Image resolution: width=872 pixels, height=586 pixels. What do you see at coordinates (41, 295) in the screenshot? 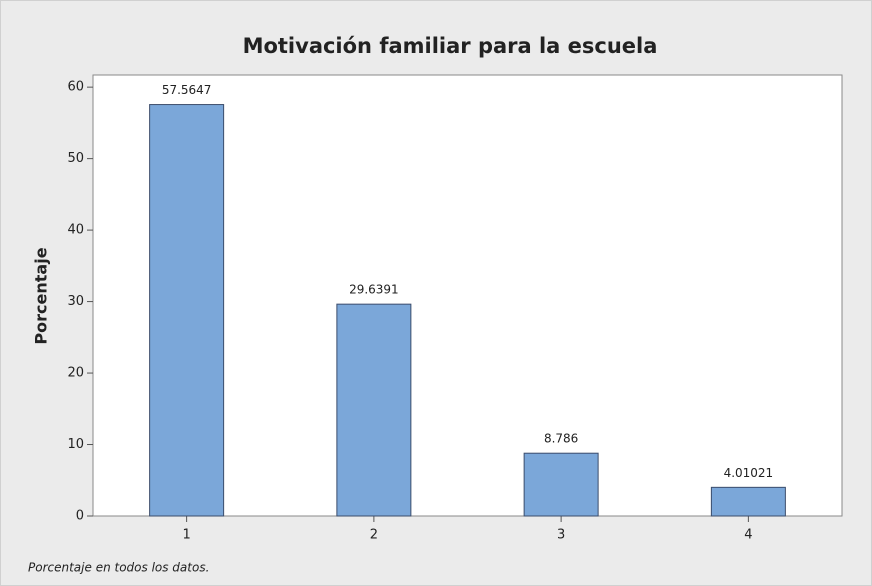
I see `y-axis-label: Porcentaje` at bounding box center [41, 295].